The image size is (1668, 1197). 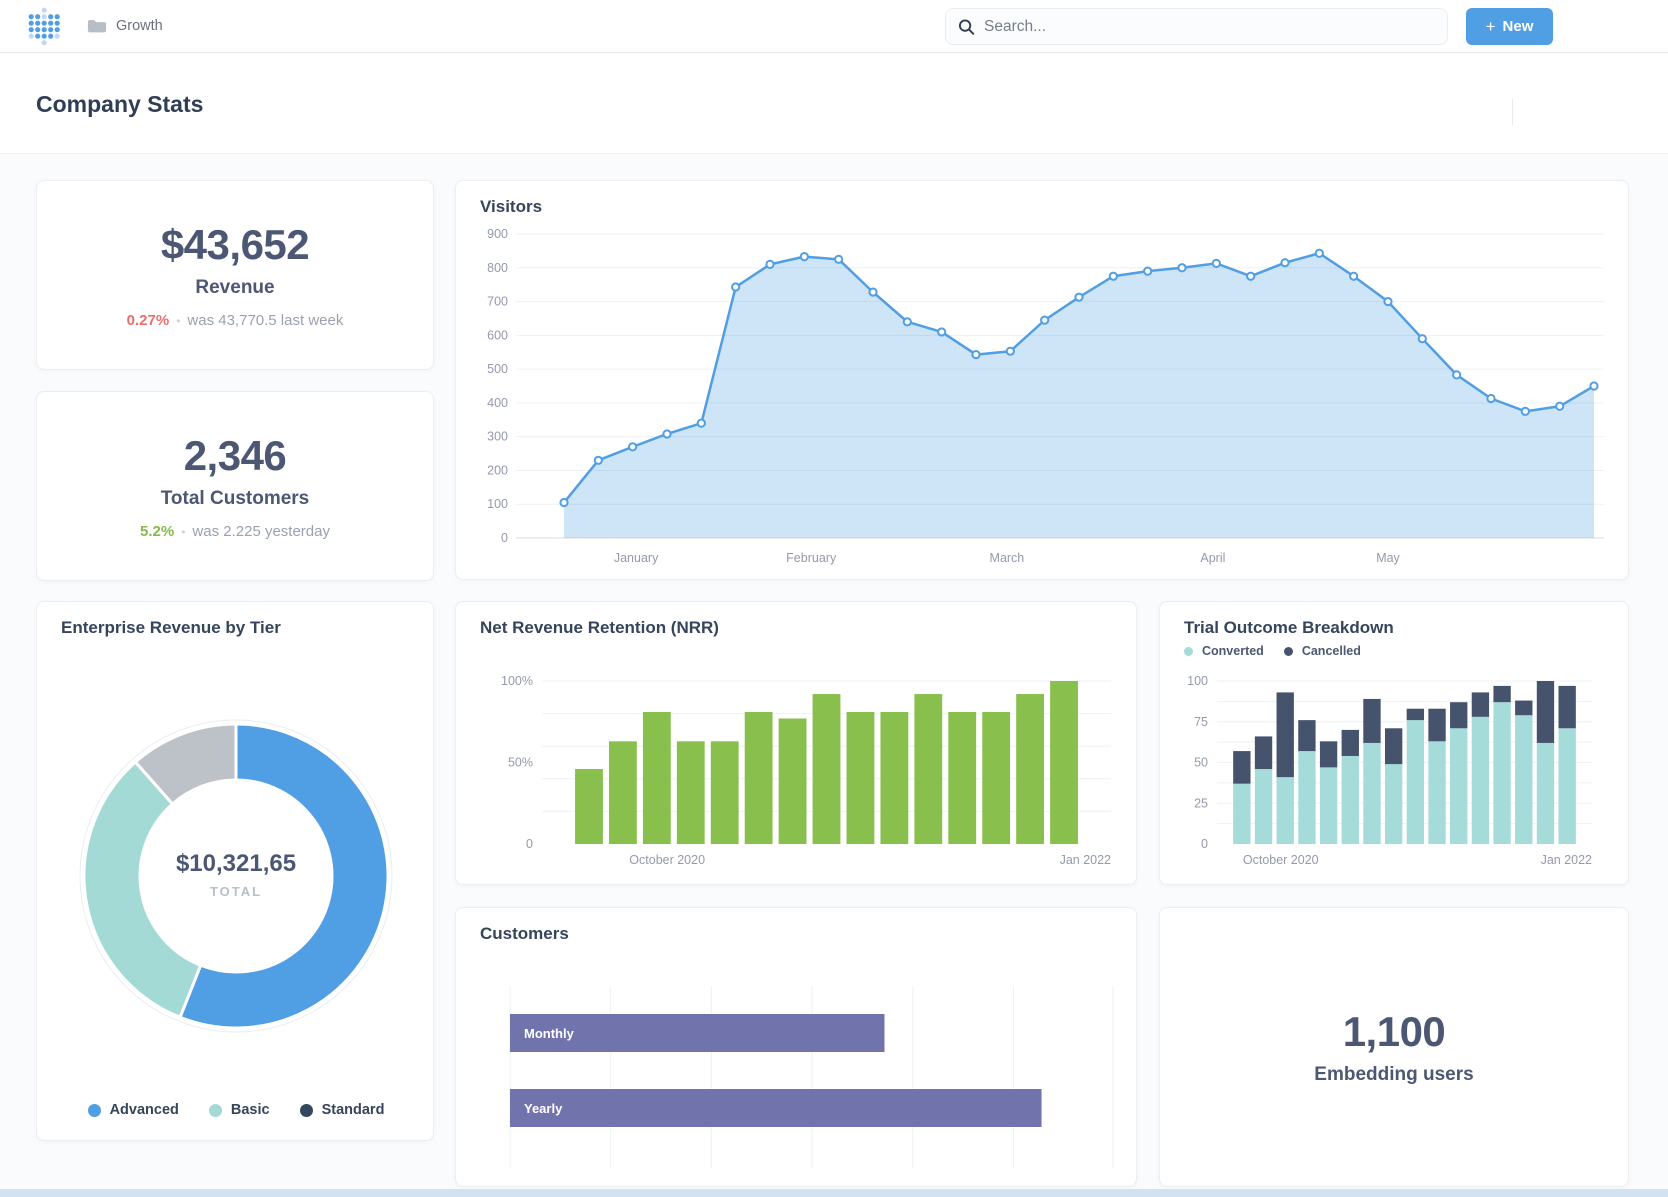 What do you see at coordinates (797, 1075) in the screenshot?
I see `customers-hbar-chart: Monthly Yearly` at bounding box center [797, 1075].